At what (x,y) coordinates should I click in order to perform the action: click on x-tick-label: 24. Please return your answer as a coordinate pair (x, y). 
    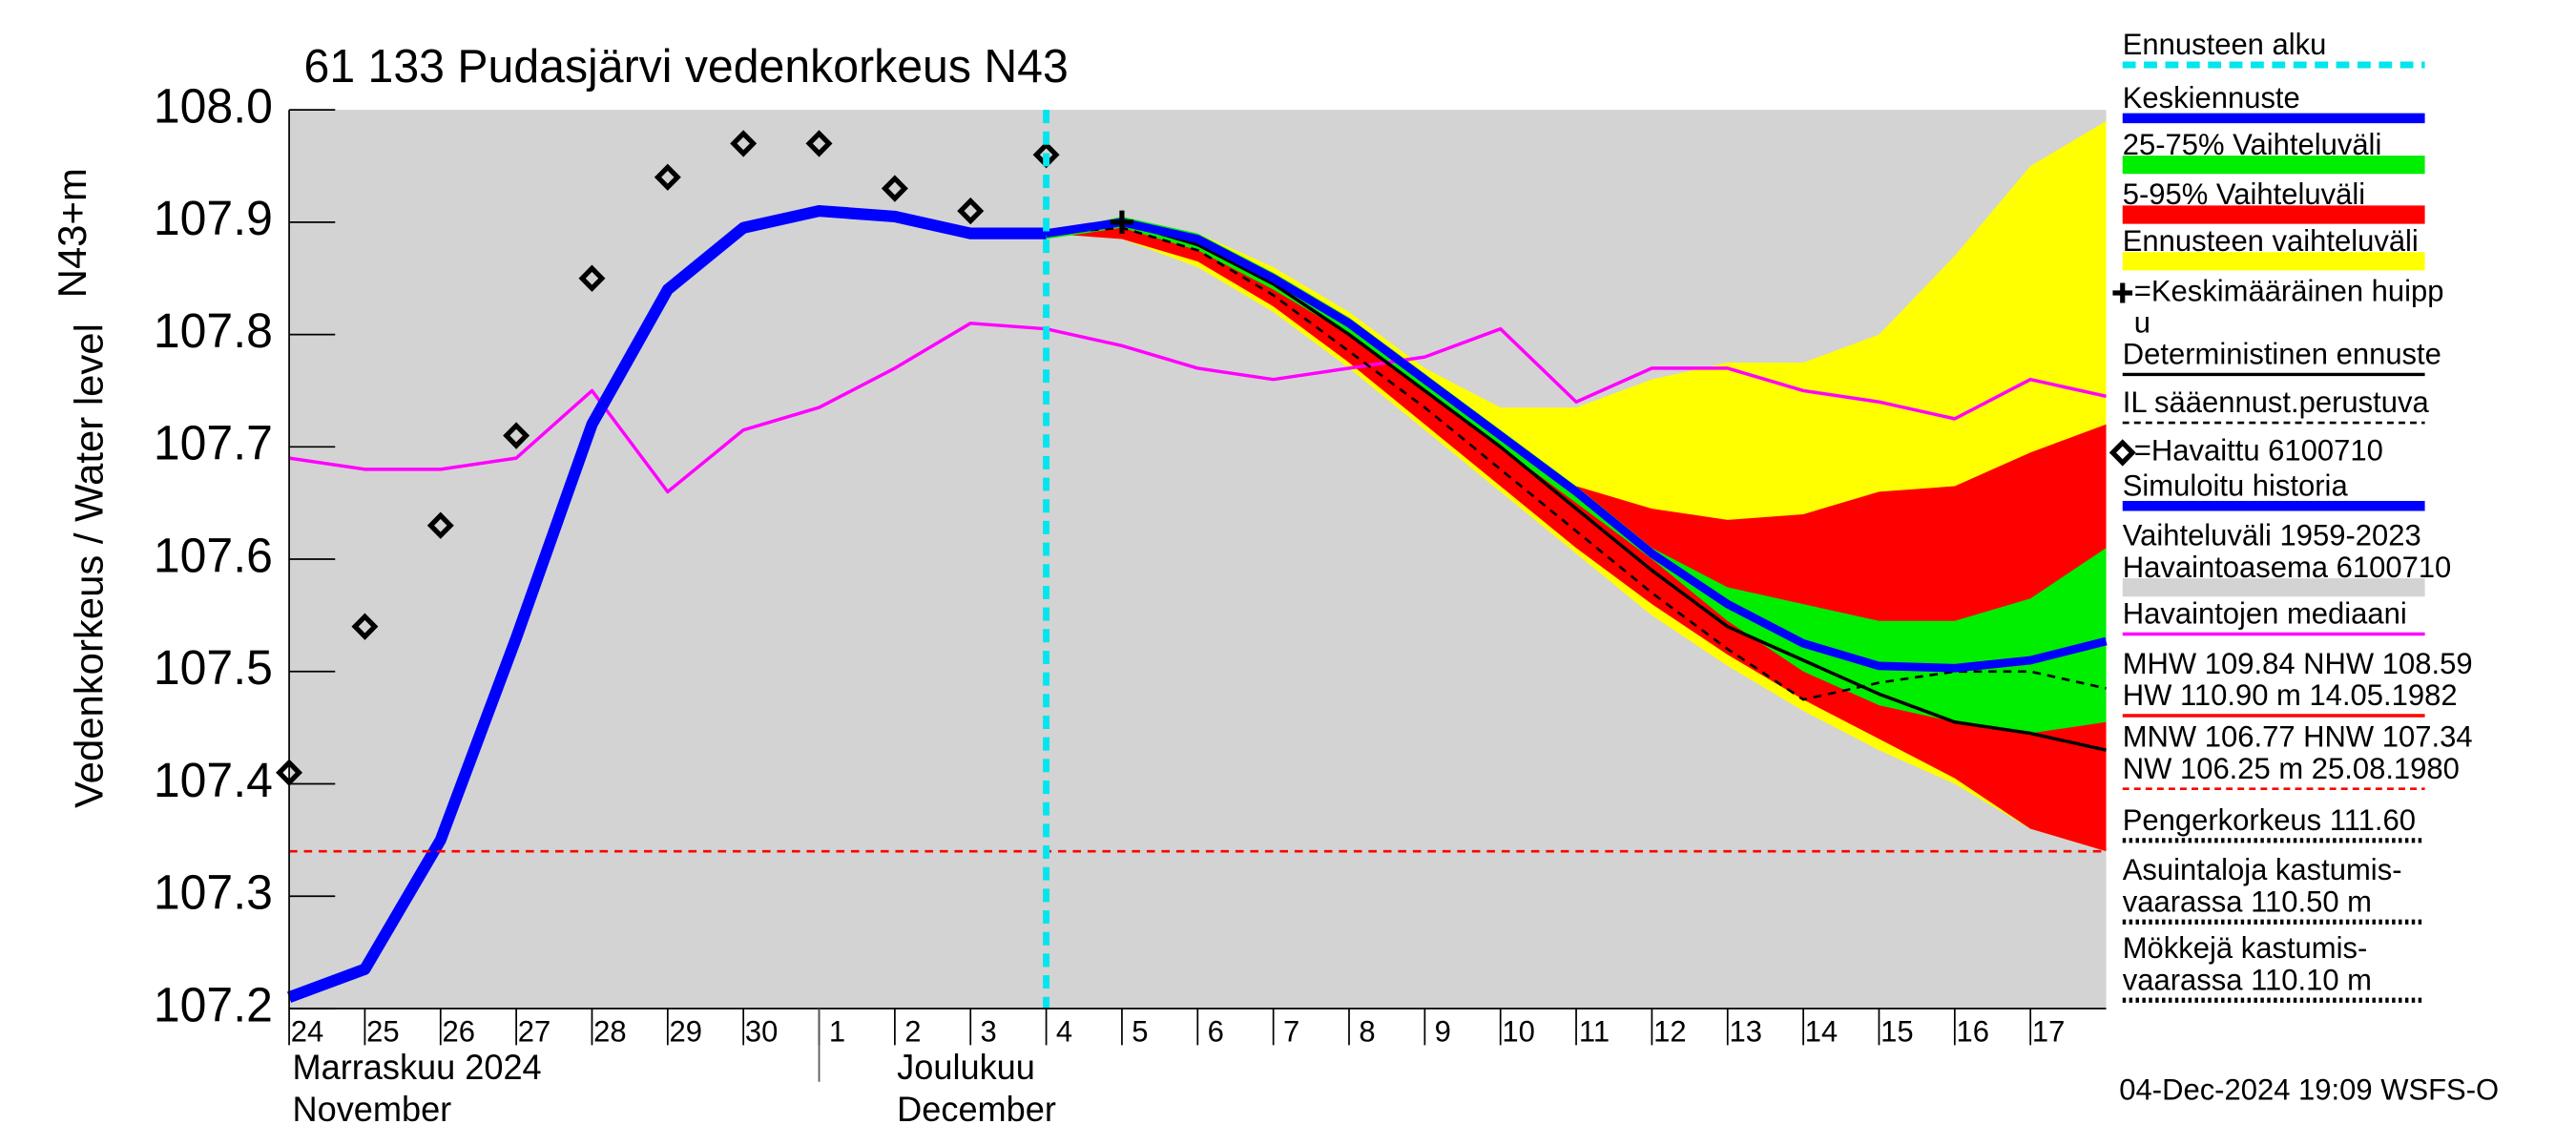
    Looking at the image, I should click on (307, 1031).